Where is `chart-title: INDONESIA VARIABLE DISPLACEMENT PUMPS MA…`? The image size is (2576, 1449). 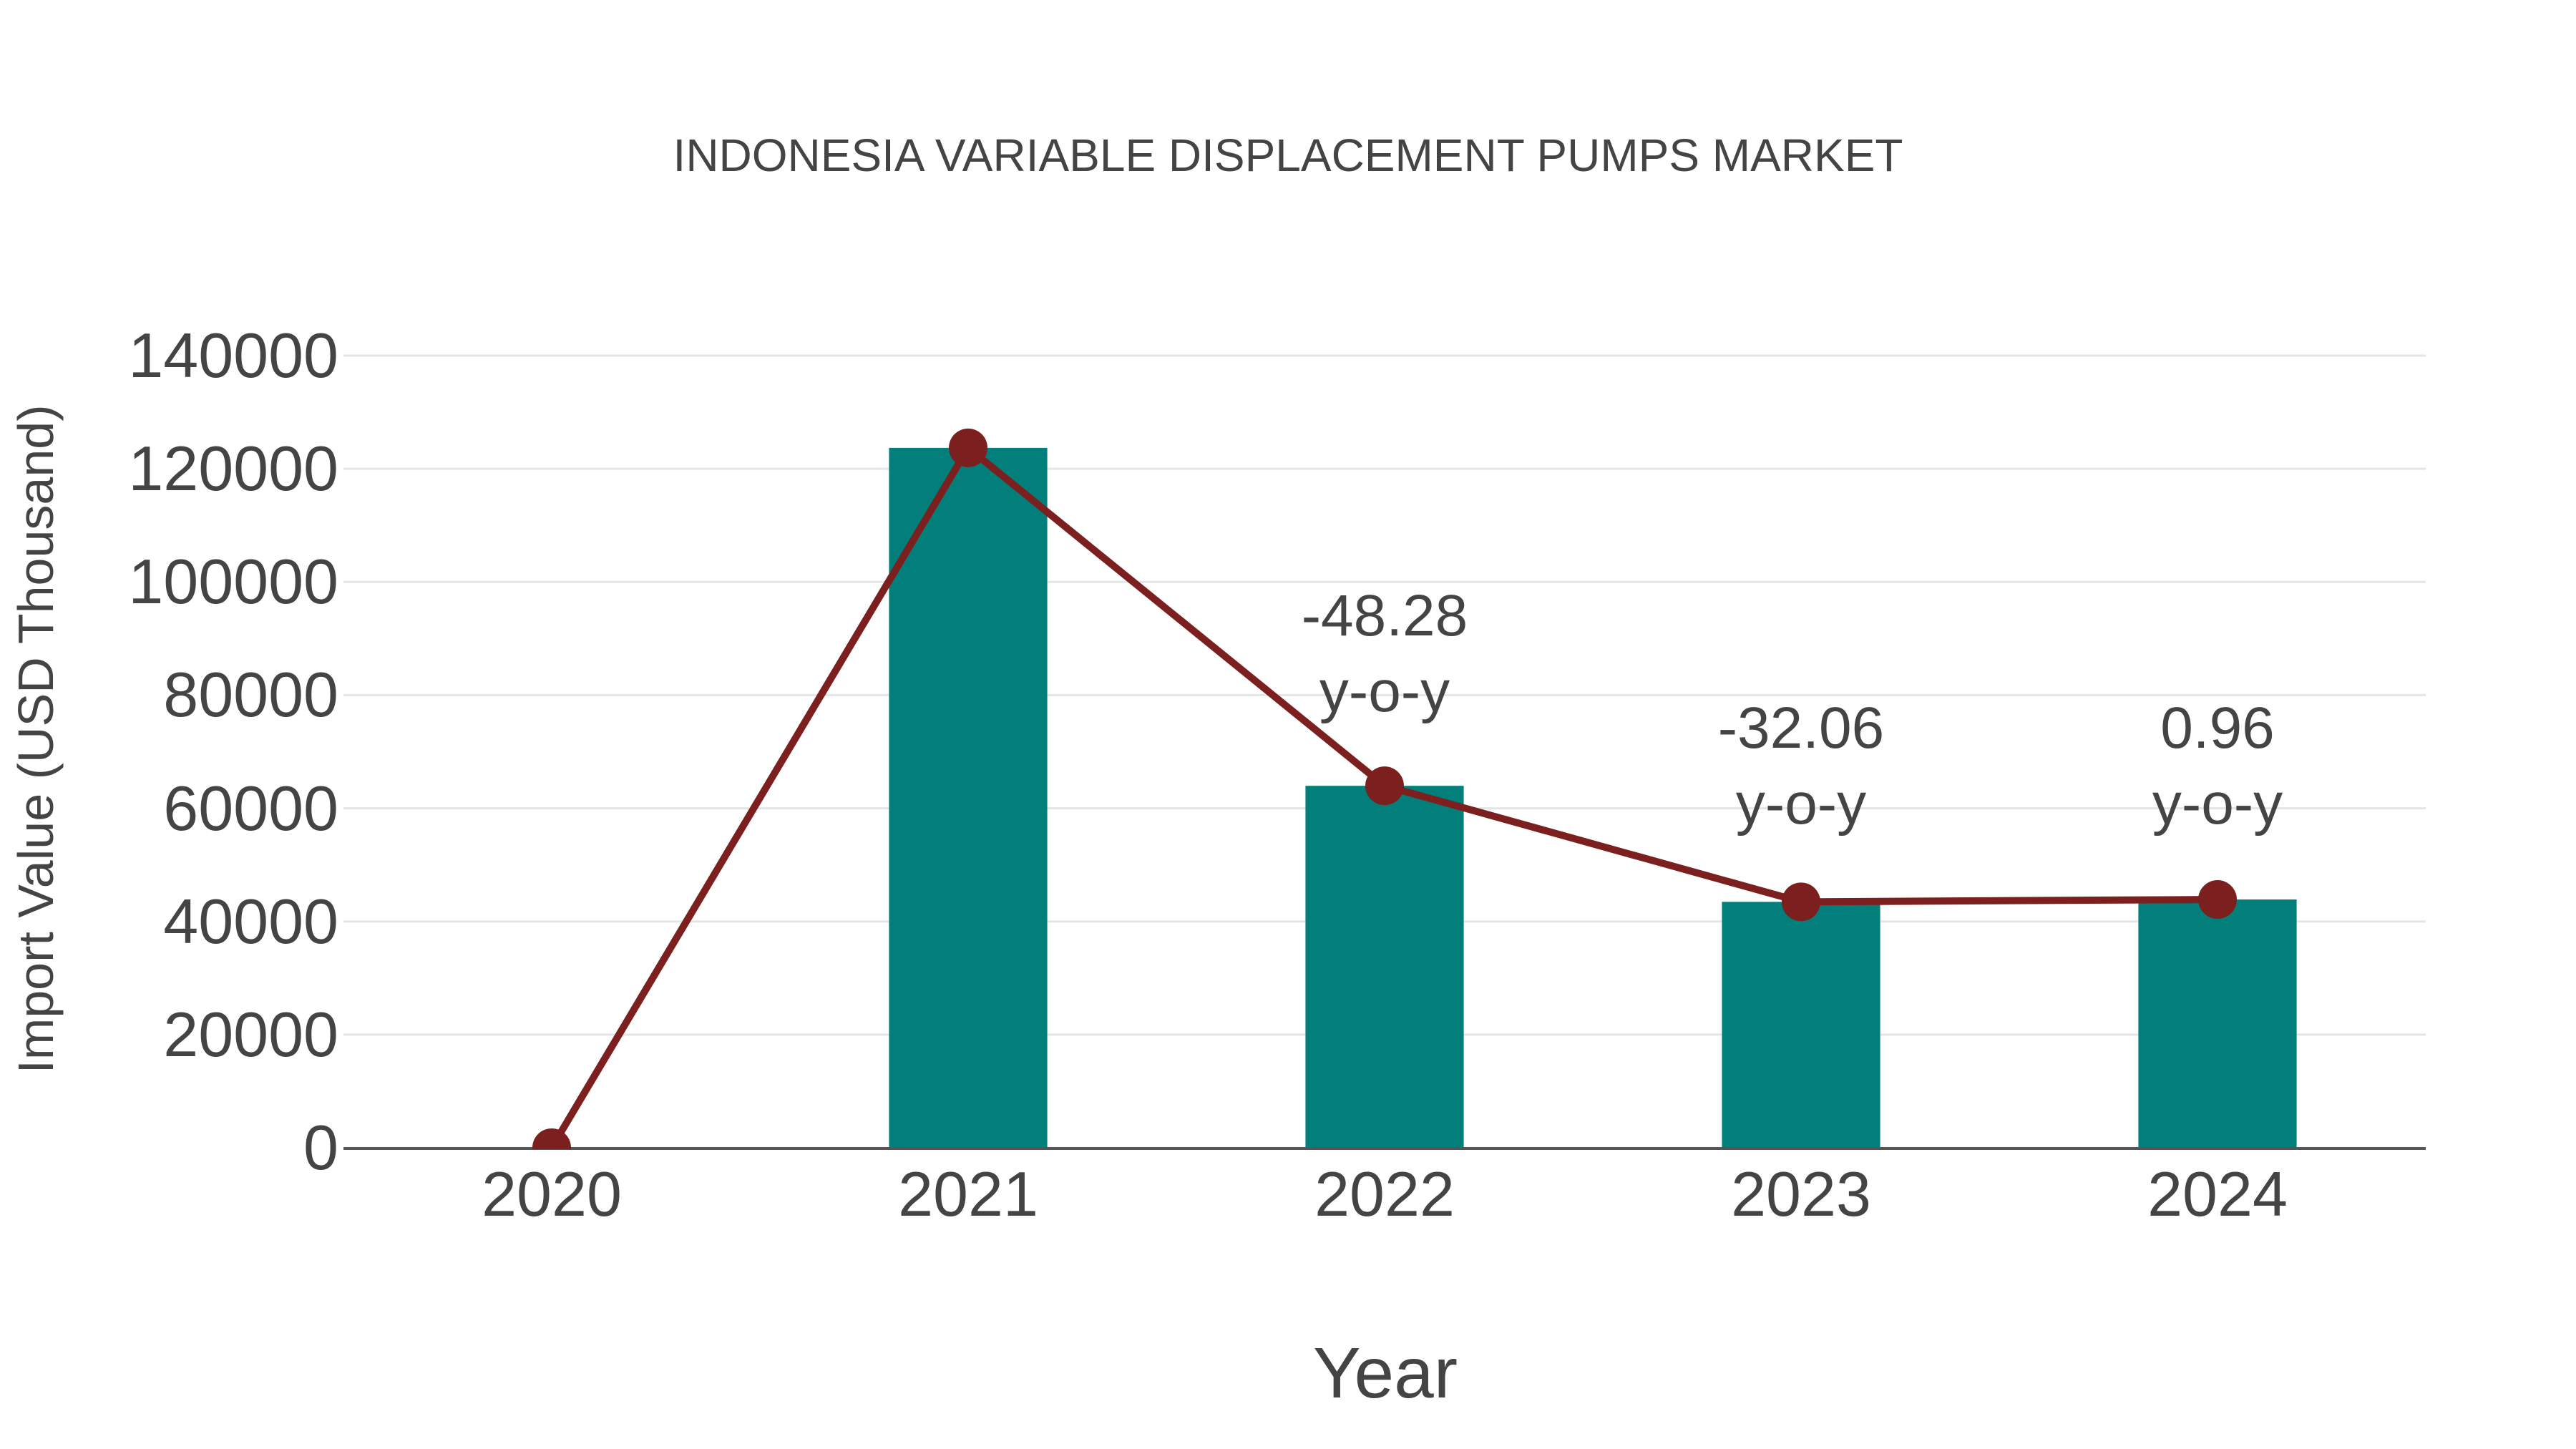
chart-title: INDONESIA VARIABLE DISPLACEMENT PUMPS MA… is located at coordinates (1288, 155).